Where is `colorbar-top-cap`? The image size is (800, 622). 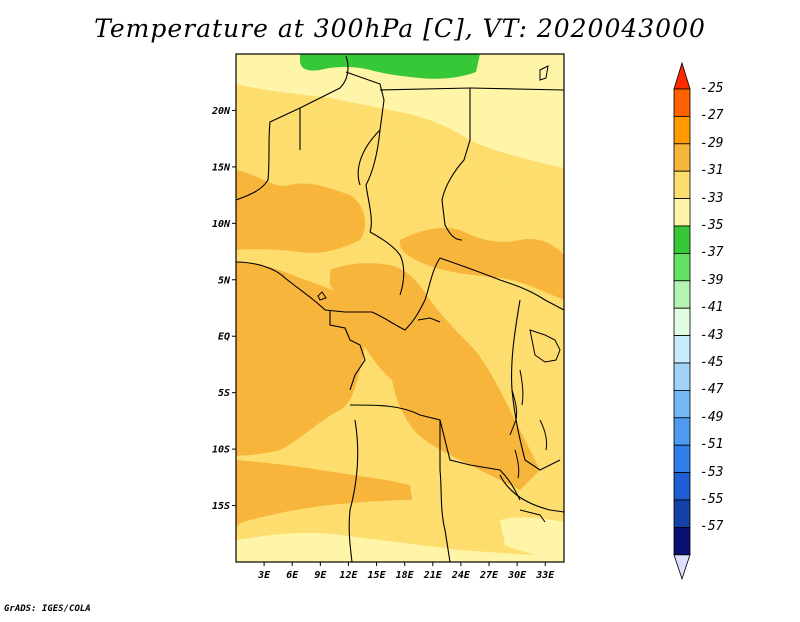 colorbar-top-cap is located at coordinates (682, 75).